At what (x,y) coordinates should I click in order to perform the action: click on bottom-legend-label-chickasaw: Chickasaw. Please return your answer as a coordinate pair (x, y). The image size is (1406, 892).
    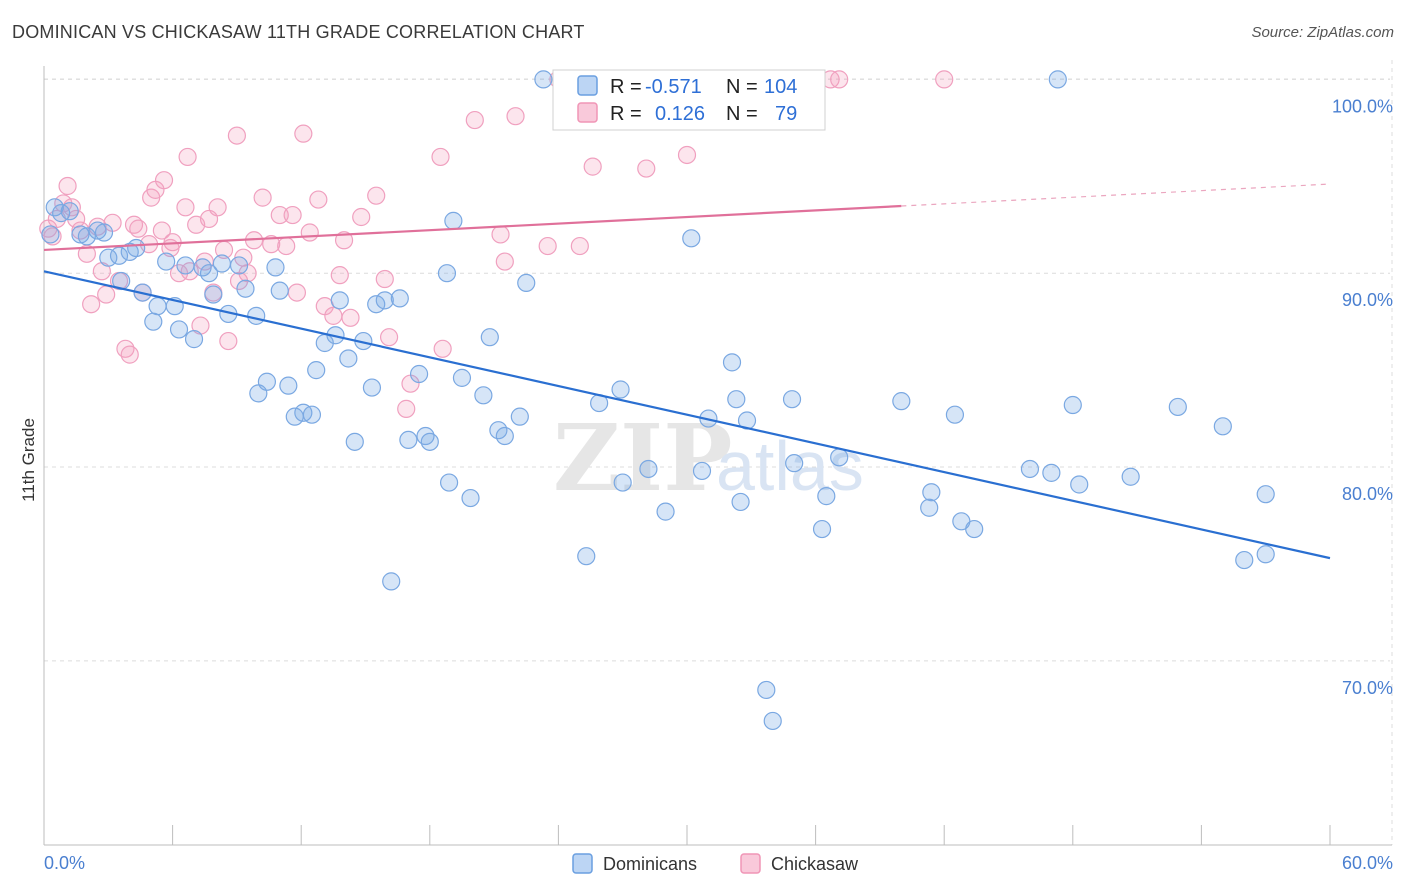
    Looking at the image, I should click on (815, 864).